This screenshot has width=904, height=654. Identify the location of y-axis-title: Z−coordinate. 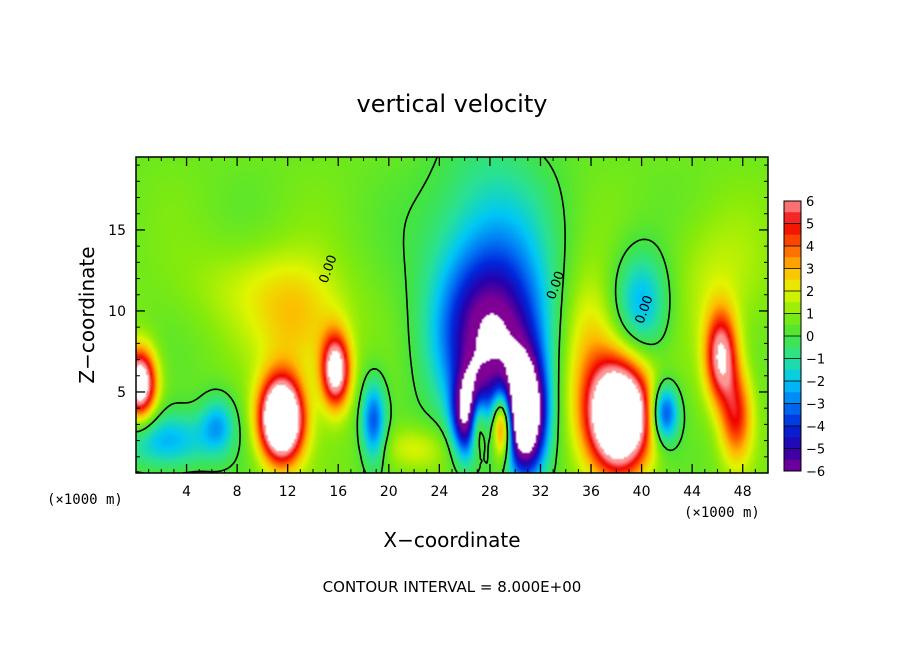
(87, 314).